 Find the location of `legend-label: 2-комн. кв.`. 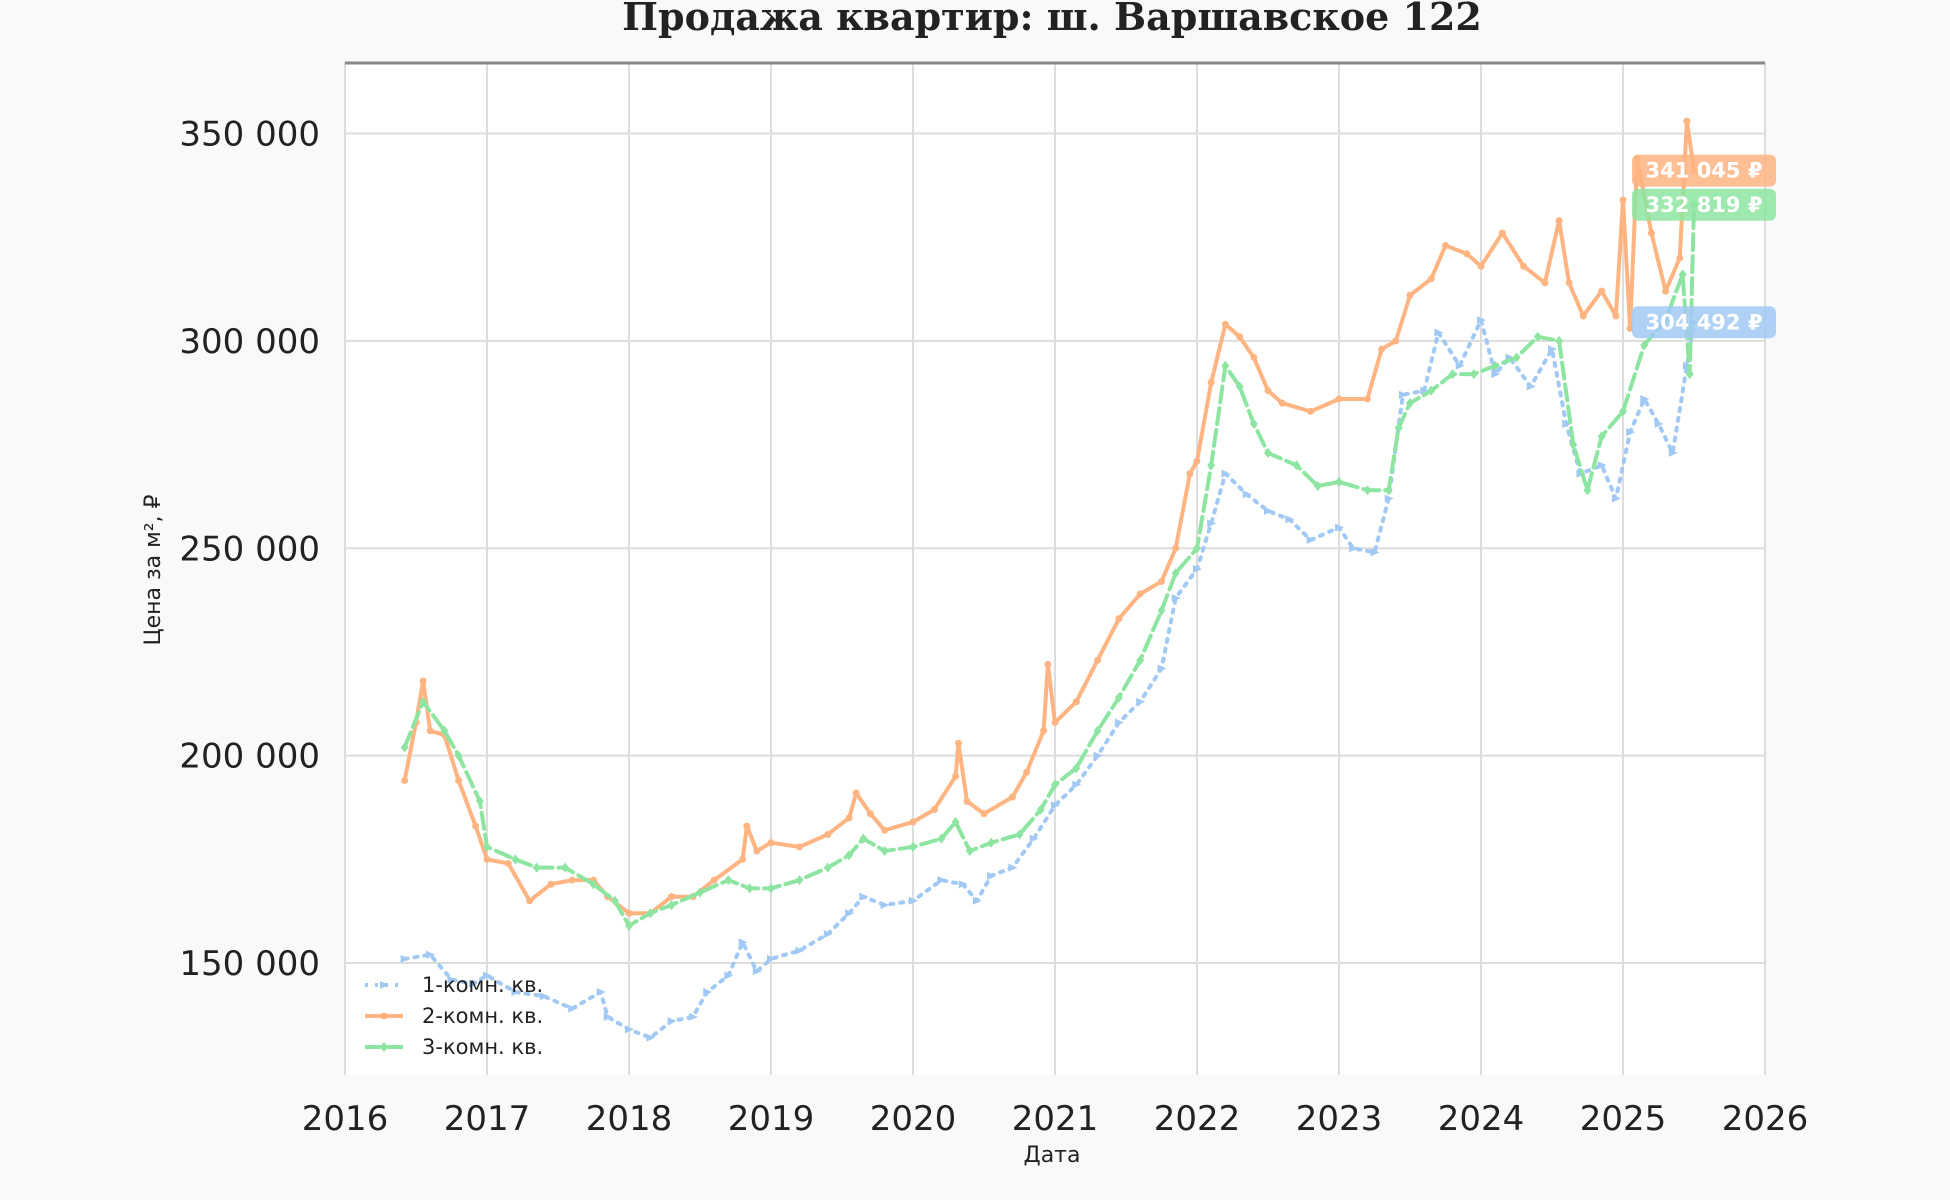

legend-label: 2-комн. кв. is located at coordinates (482, 1016).